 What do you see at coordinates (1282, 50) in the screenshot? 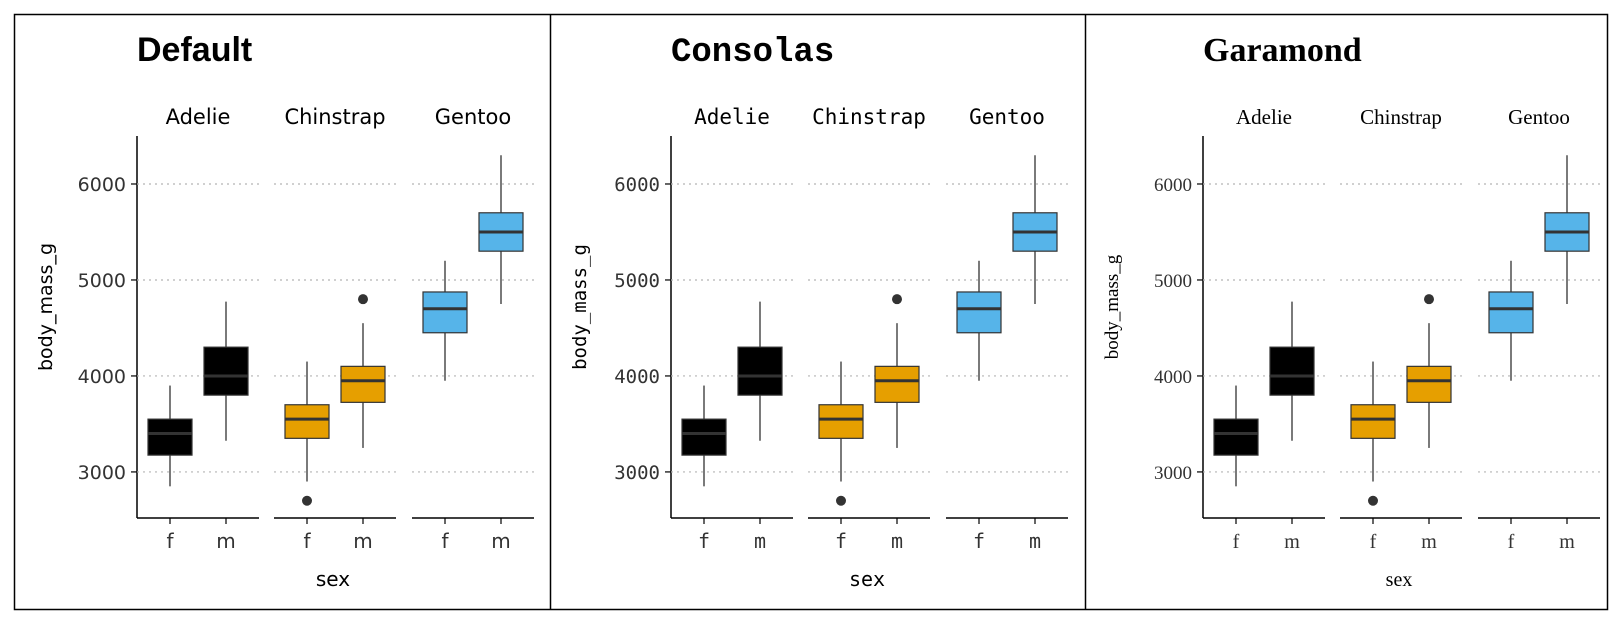
I see `chart-title: Garamond` at bounding box center [1282, 50].